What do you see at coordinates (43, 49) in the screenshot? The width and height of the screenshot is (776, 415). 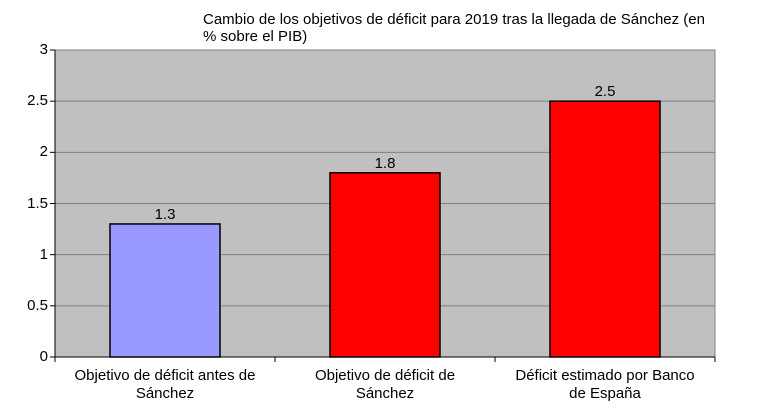 I see `y-tick-label-6: 3` at bounding box center [43, 49].